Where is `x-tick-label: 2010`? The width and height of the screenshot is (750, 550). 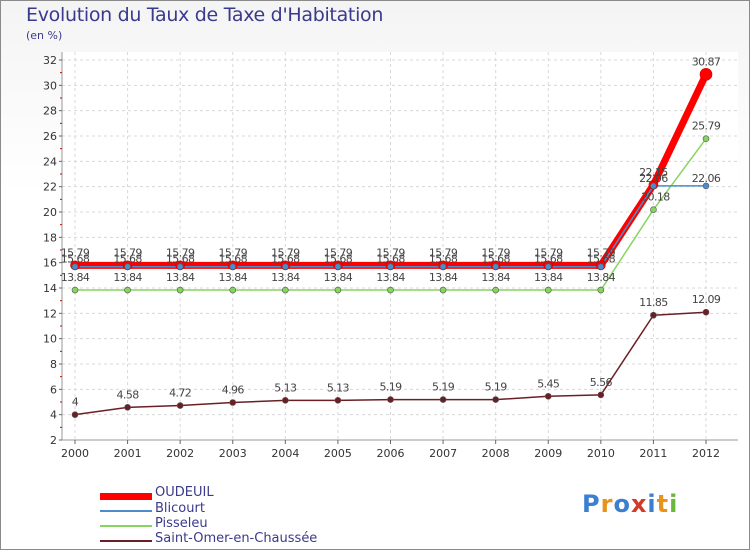
x-tick-label: 2010 is located at coordinates (601, 453).